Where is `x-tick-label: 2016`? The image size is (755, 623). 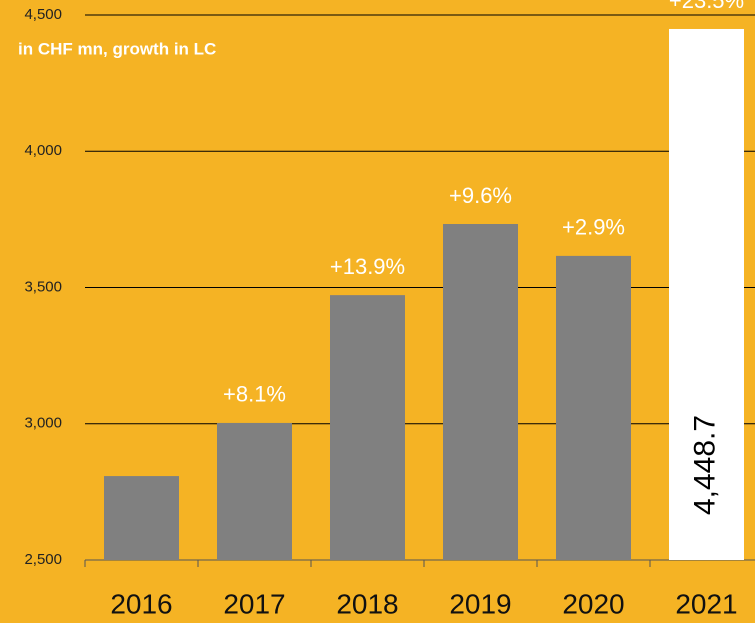
x-tick-label: 2016 is located at coordinates (141, 603).